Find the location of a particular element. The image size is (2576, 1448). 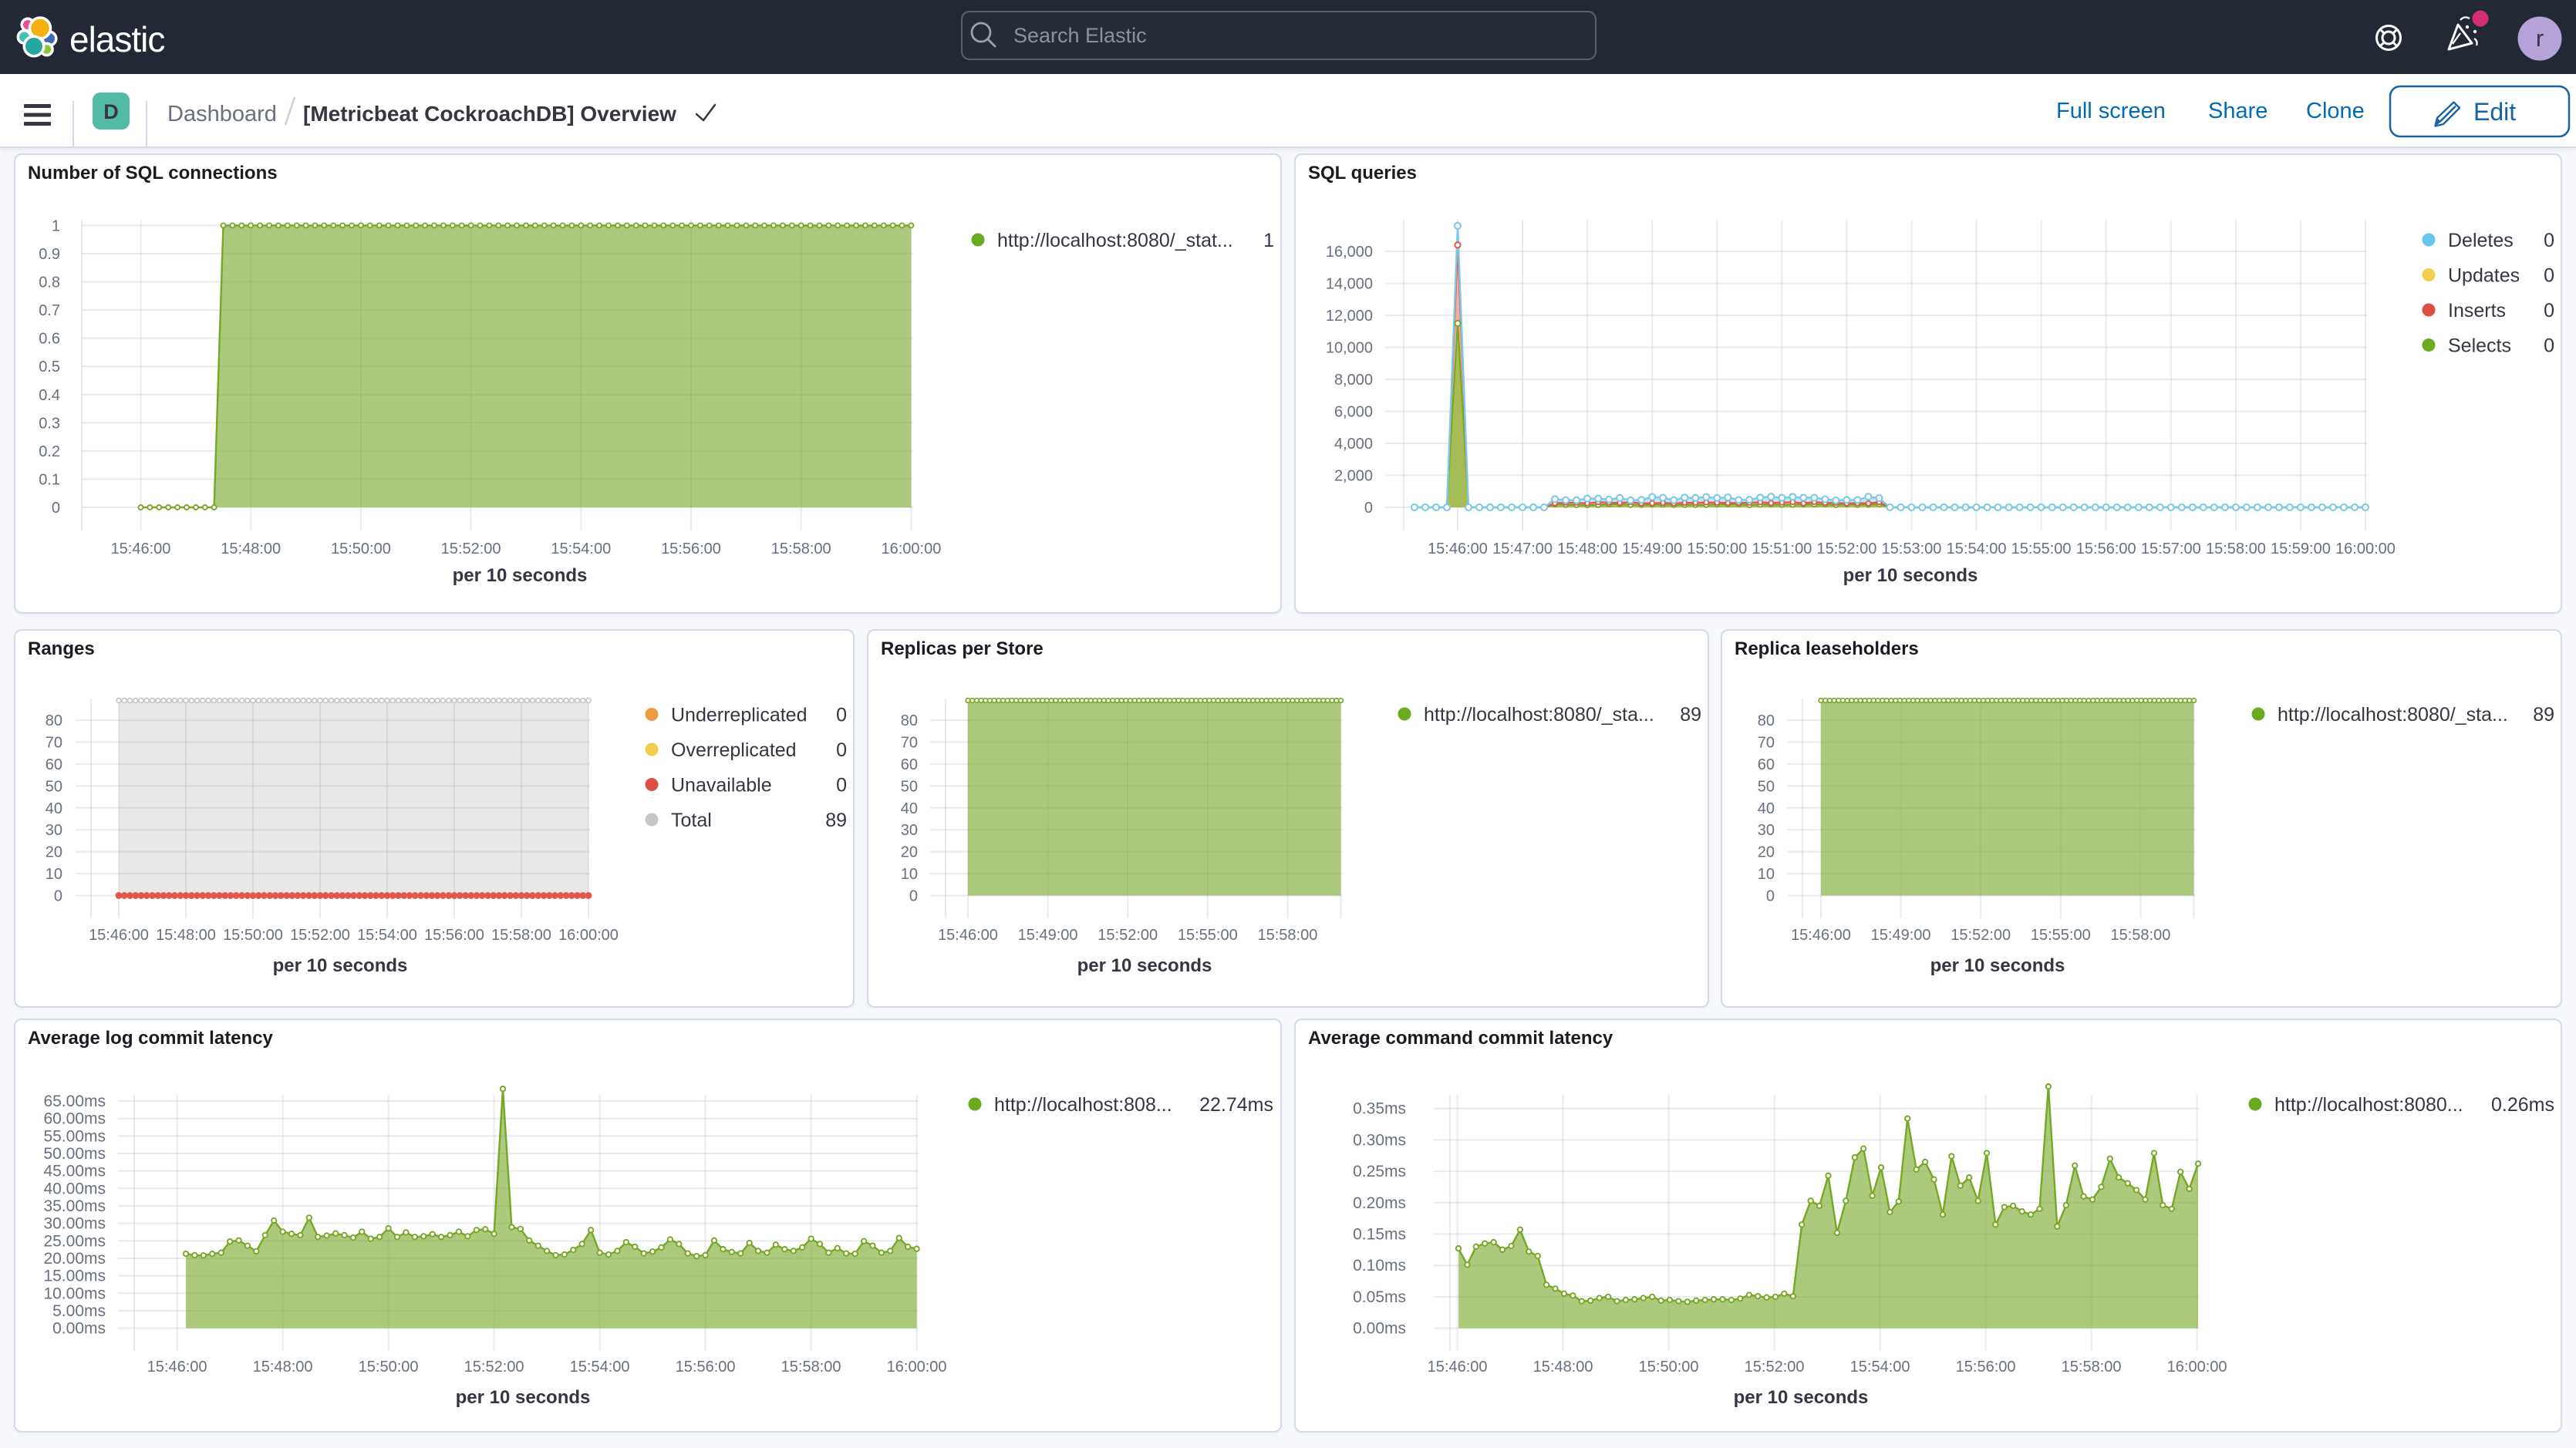

svg-text: Updates is located at coordinates (2484, 276).